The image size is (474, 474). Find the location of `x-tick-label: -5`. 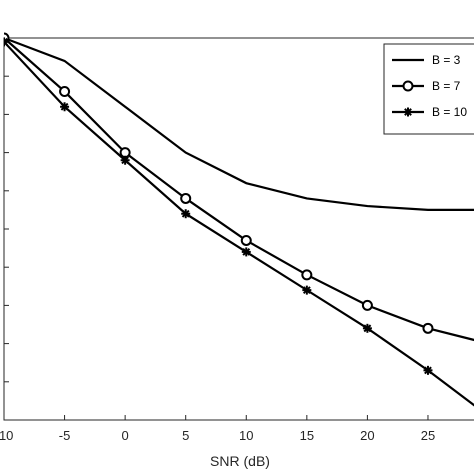

x-tick-label: -5 is located at coordinates (65, 435).